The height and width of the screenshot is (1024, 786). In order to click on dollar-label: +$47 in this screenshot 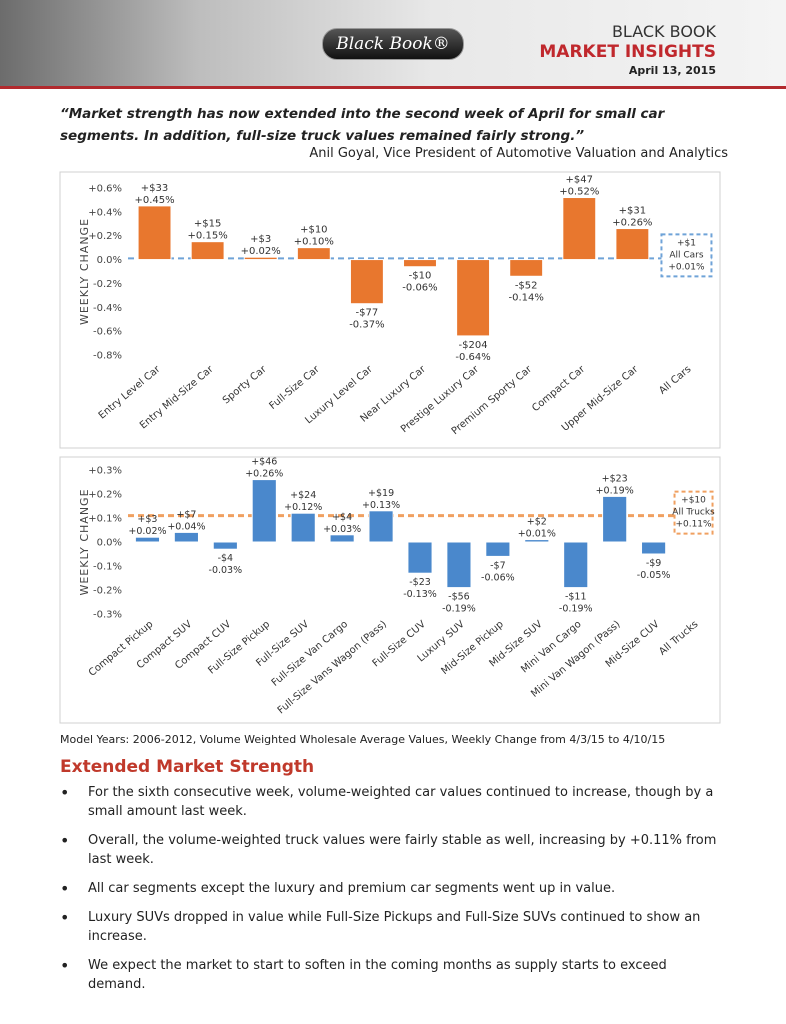, I will do `click(579, 180)`.